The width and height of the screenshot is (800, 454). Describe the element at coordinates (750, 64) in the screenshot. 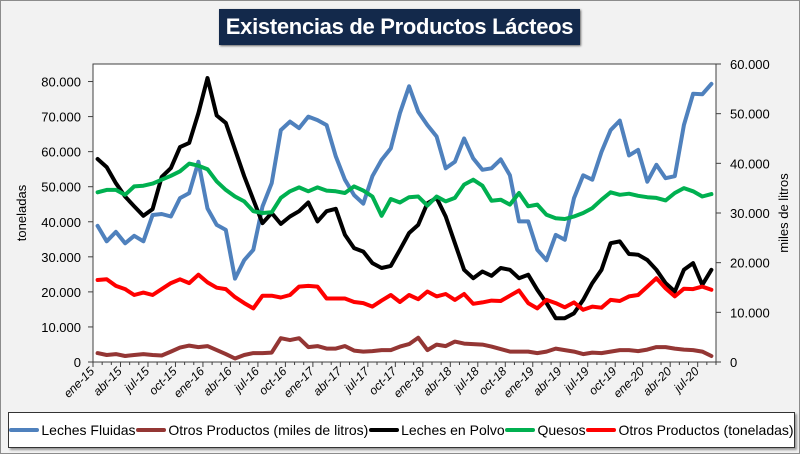

I see `y2-tick-label: 60.000` at that location.